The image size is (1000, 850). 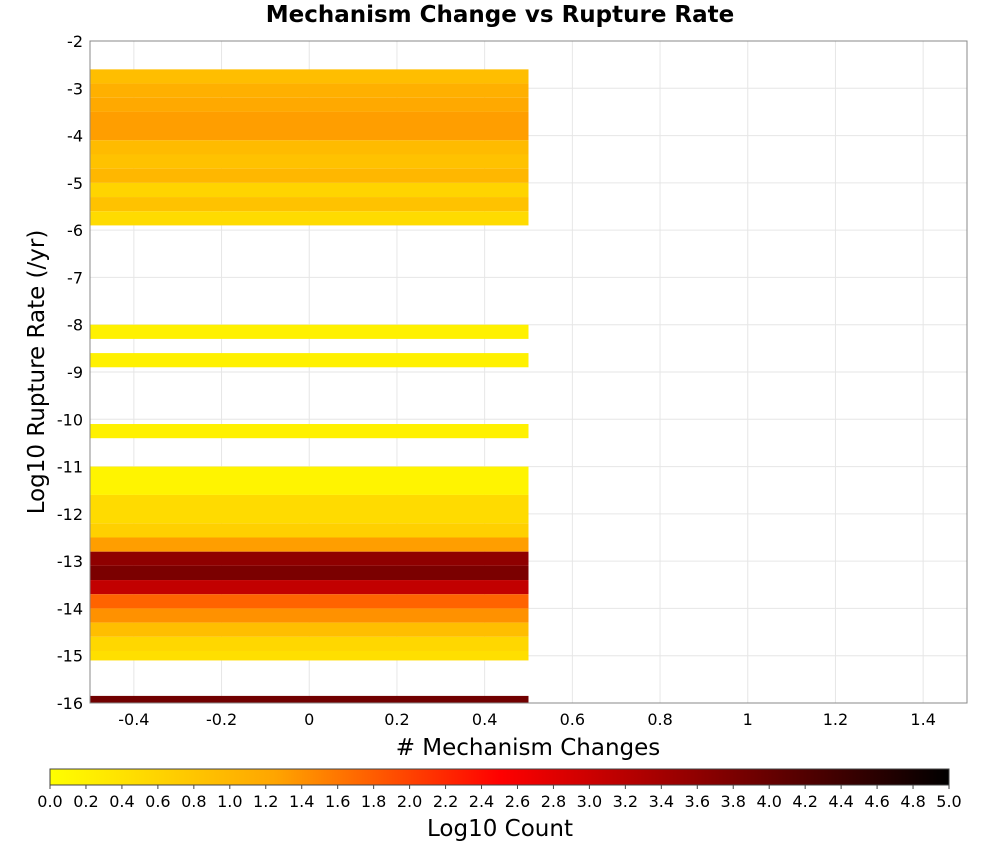 I want to click on colorbar-tick-label: 0.4, so click(x=121, y=801).